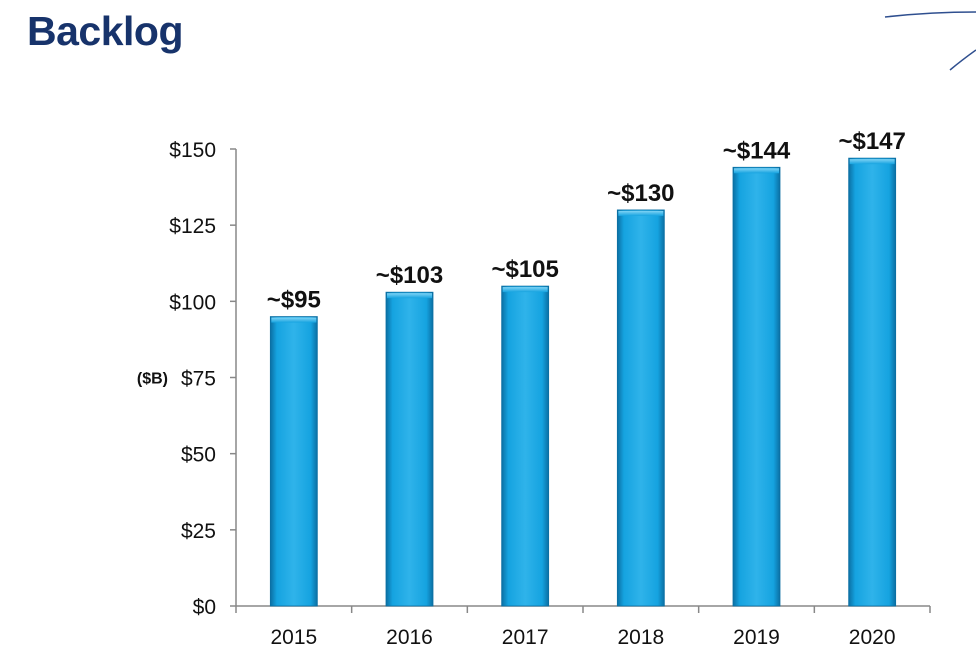 Image resolution: width=976 pixels, height=662 pixels. I want to click on x-tick-label: 2016, so click(409, 637).